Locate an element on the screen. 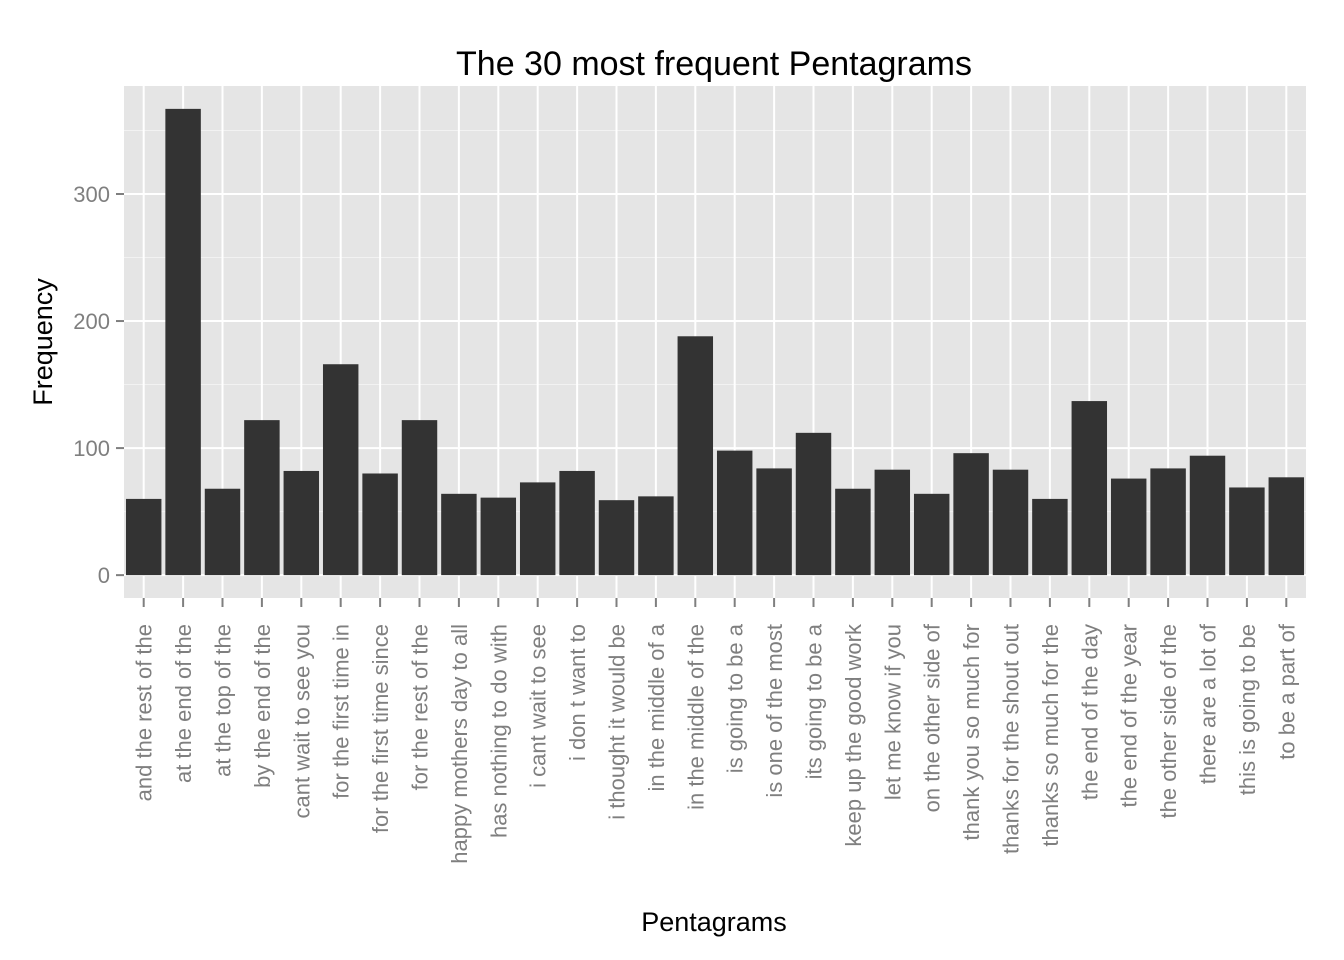 This screenshot has width=1344, height=960. x-tick-label: on the other side of is located at coordinates (932, 717).